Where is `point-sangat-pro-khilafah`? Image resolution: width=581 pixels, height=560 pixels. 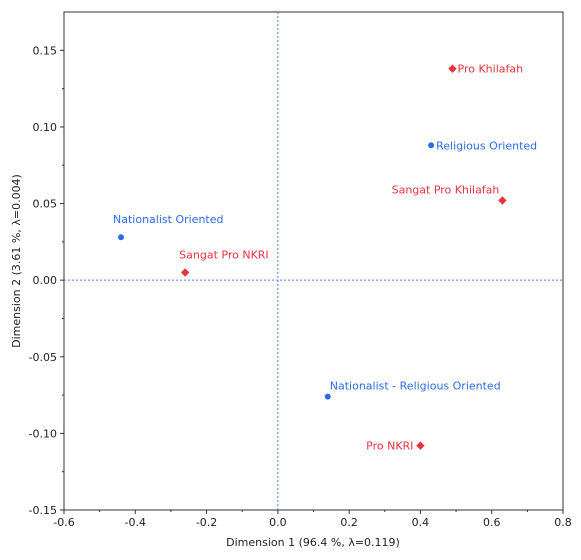 point-sangat-pro-khilafah is located at coordinates (502, 200).